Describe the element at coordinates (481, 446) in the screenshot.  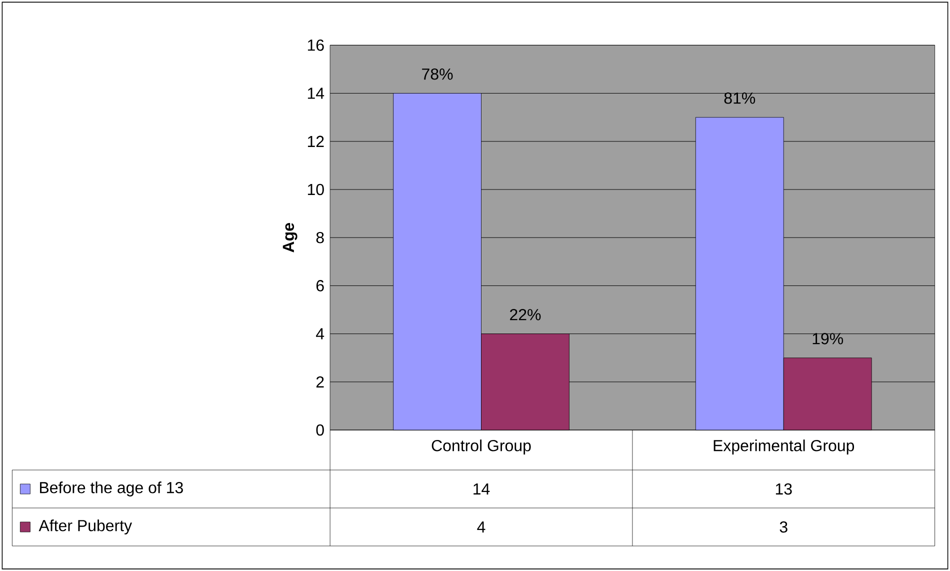
I see `x-tick-label: Control Group` at that location.